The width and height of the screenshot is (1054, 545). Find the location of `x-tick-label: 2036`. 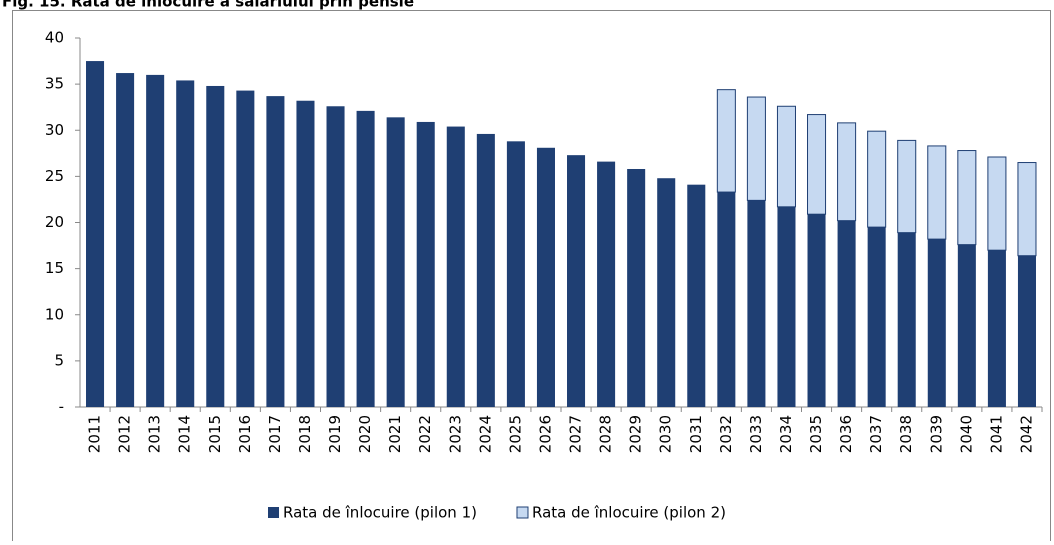

x-tick-label: 2036 is located at coordinates (846, 434).